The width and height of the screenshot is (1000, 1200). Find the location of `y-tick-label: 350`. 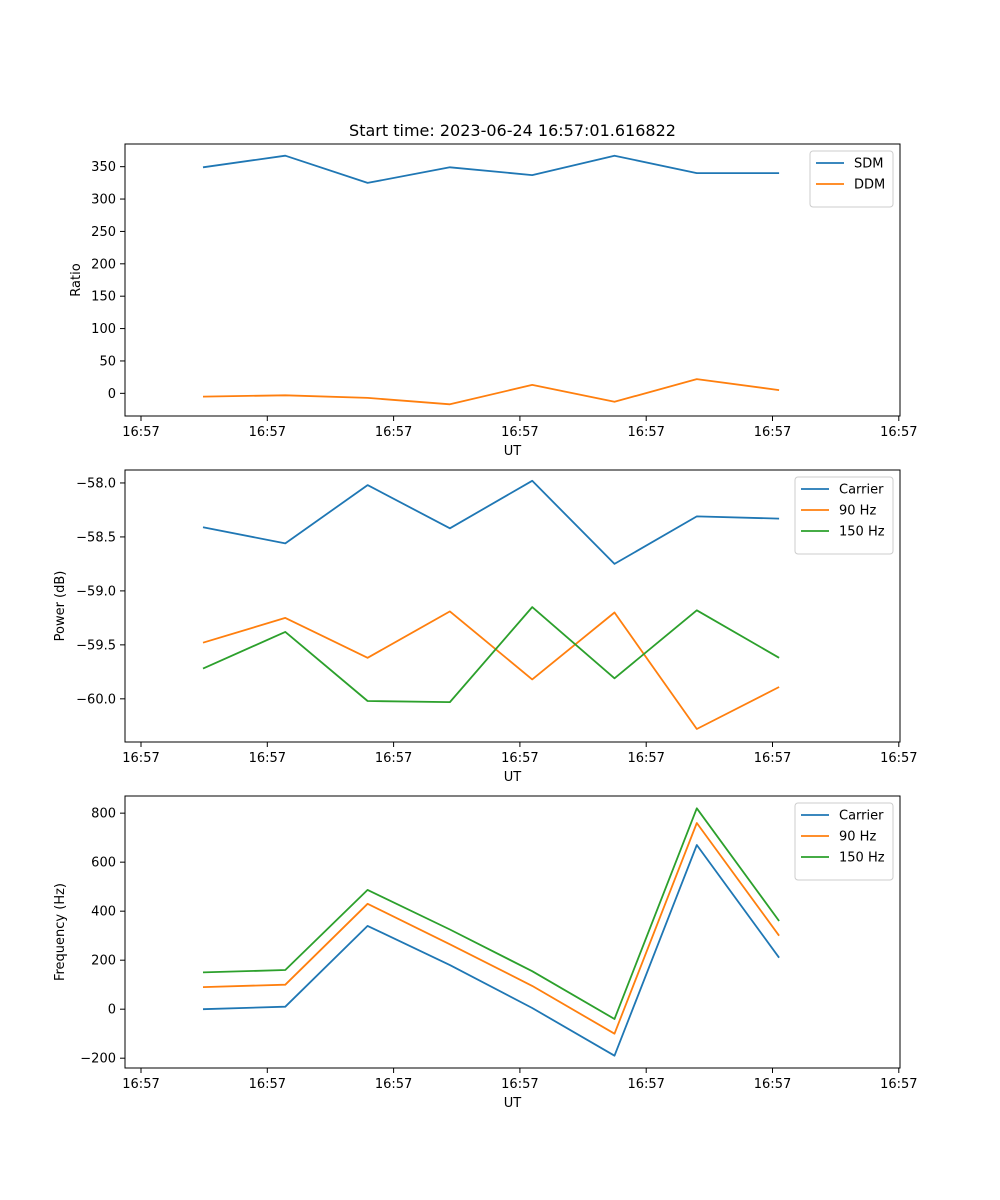

y-tick-label: 350 is located at coordinates (103, 167).